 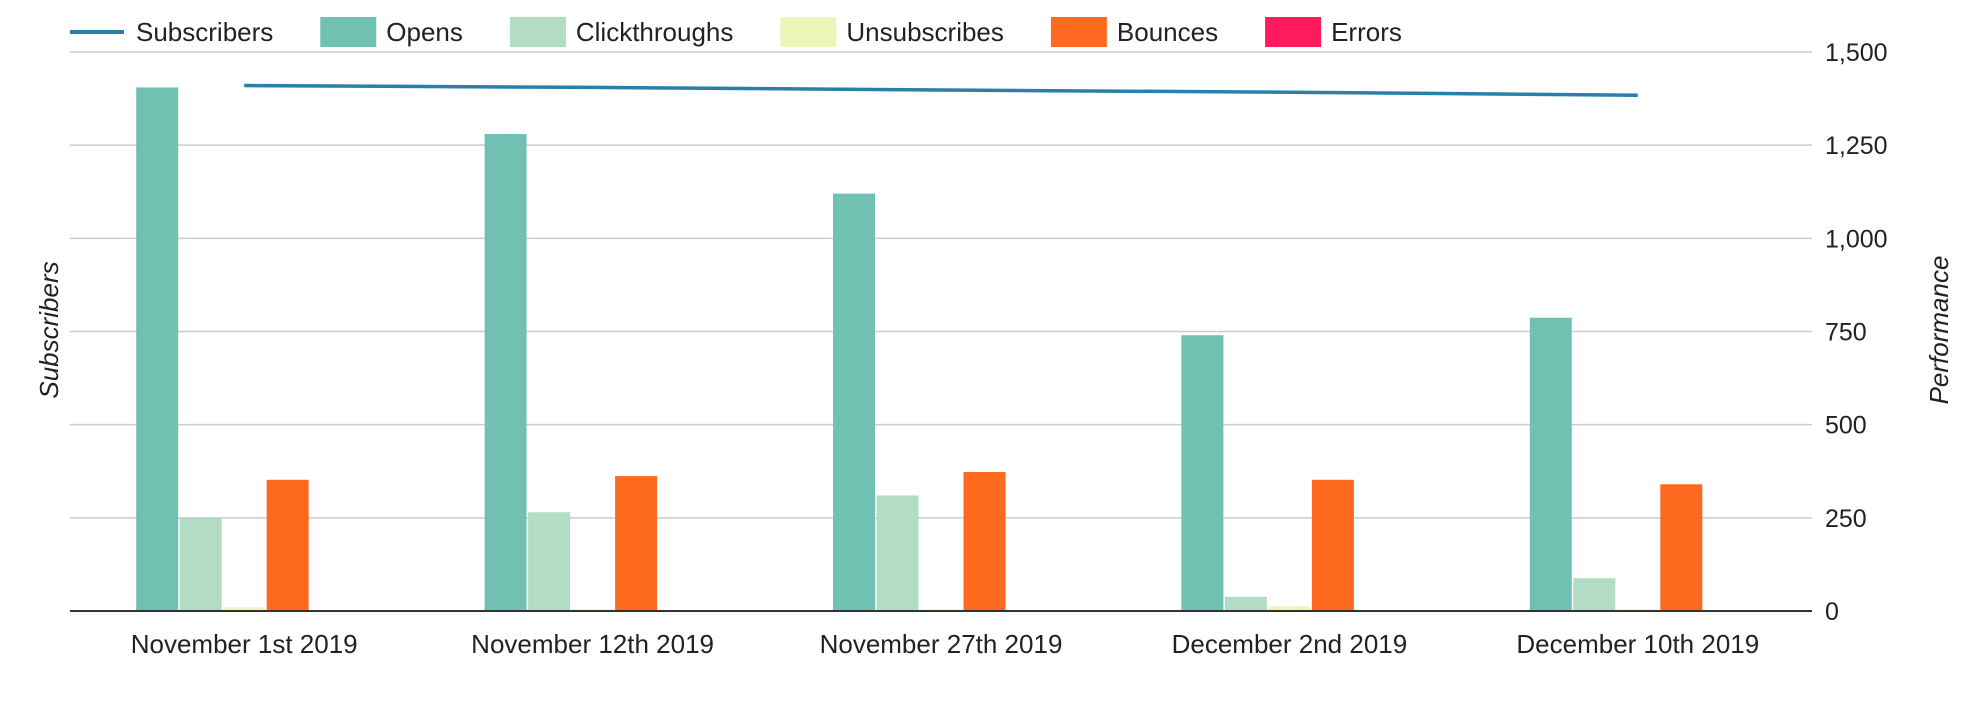 What do you see at coordinates (592, 644) in the screenshot?
I see `x-tick-label: November 12th 2019` at bounding box center [592, 644].